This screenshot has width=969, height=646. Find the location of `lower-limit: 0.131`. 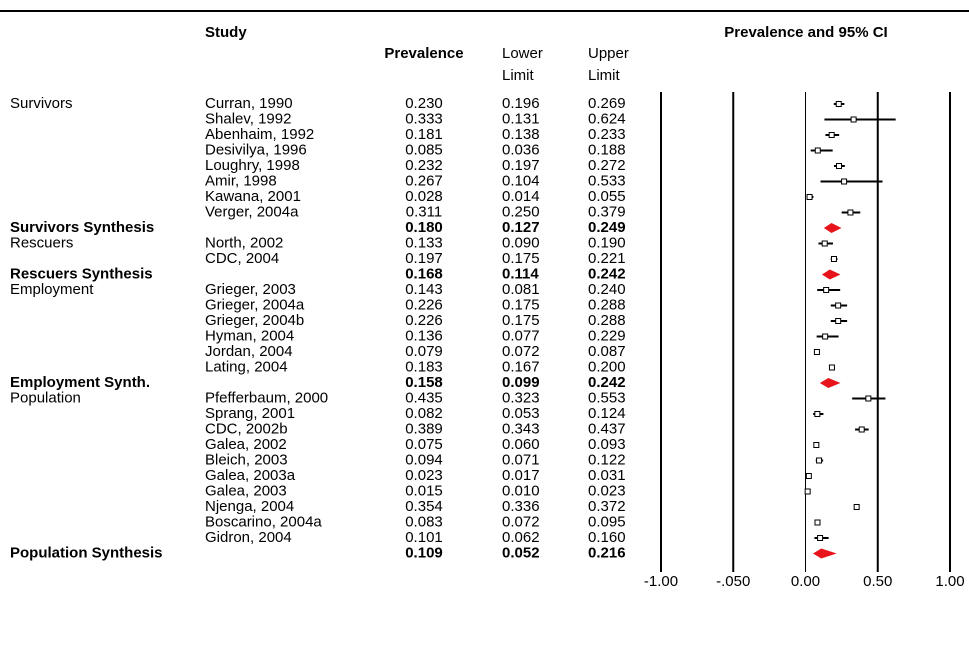

lower-limit: 0.131 is located at coordinates (521, 118).